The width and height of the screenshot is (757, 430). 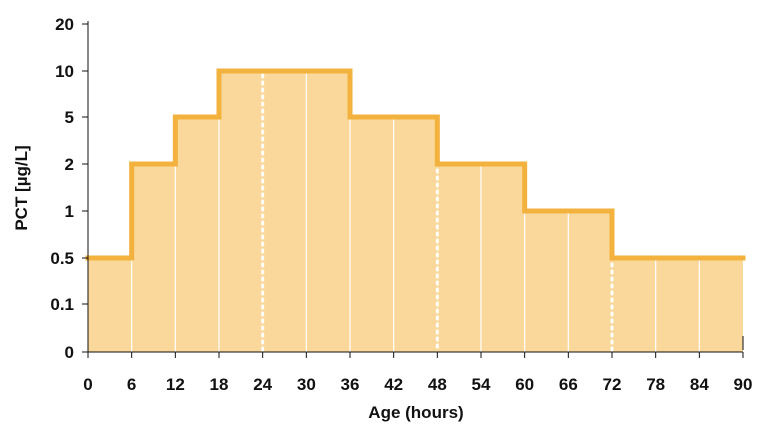 What do you see at coordinates (612, 384) in the screenshot?
I see `x-tick-label-12: 72` at bounding box center [612, 384].